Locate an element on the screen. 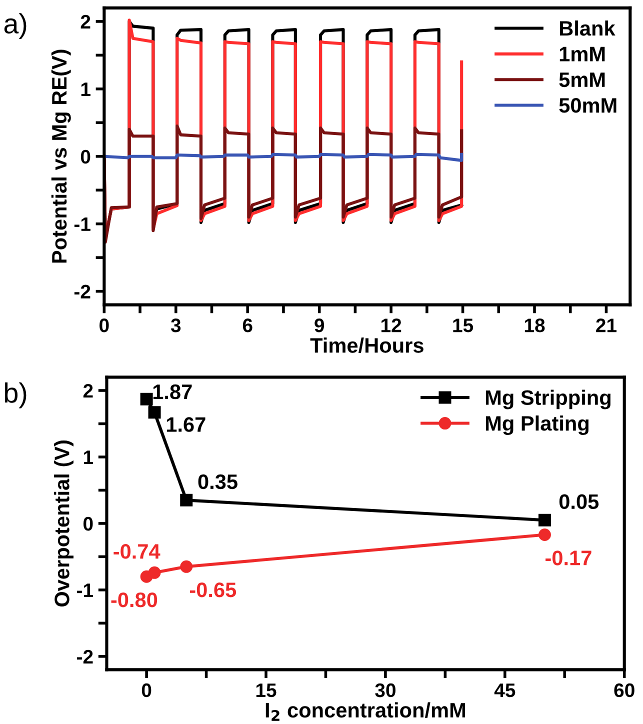  data-label: 0.35 is located at coordinates (218, 482).